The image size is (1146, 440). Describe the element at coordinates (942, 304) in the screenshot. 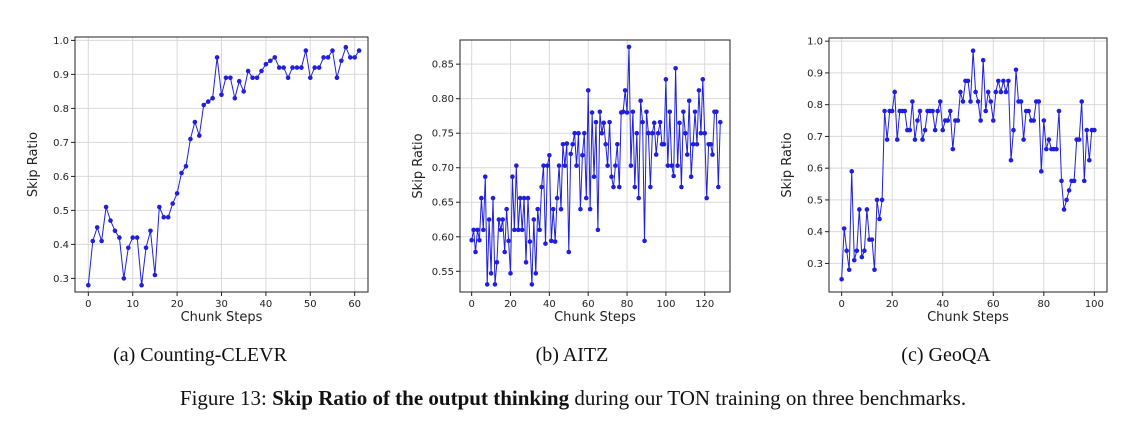

I see `x-tick-label: 40` at that location.